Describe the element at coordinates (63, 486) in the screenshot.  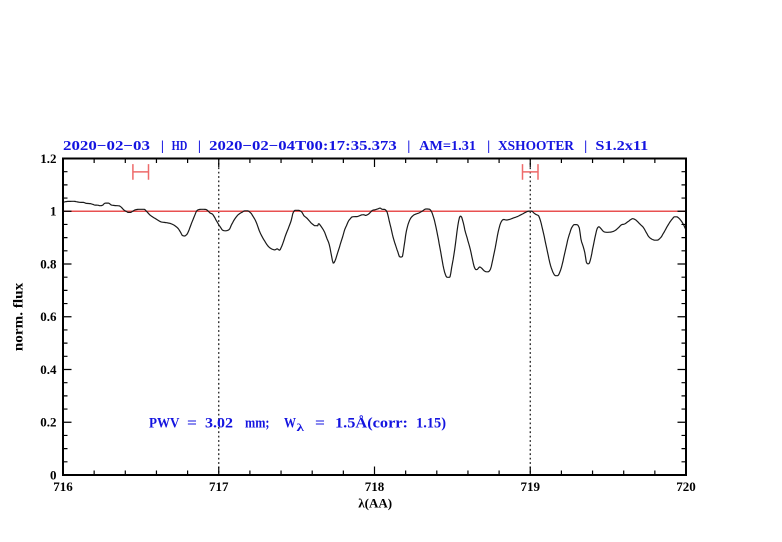
I see `svg-text: 716` at that location.